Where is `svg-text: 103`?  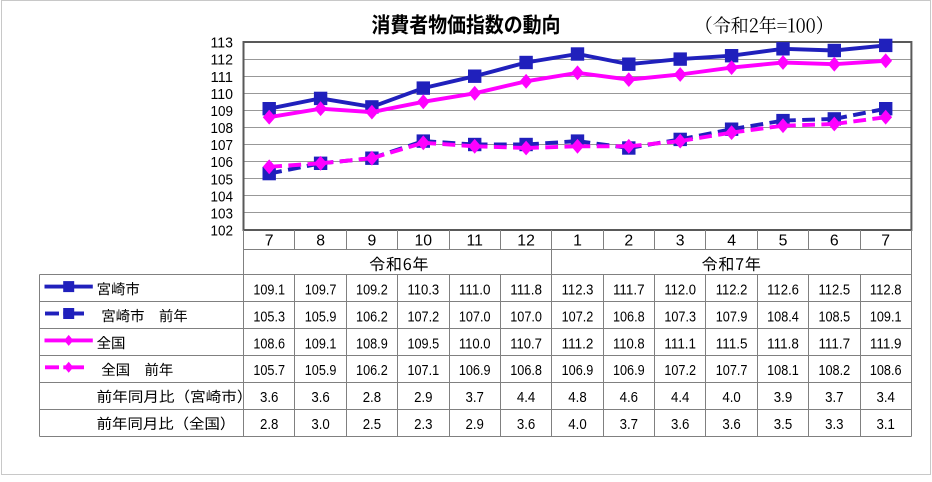
svg-text: 103 is located at coordinates (222, 215).